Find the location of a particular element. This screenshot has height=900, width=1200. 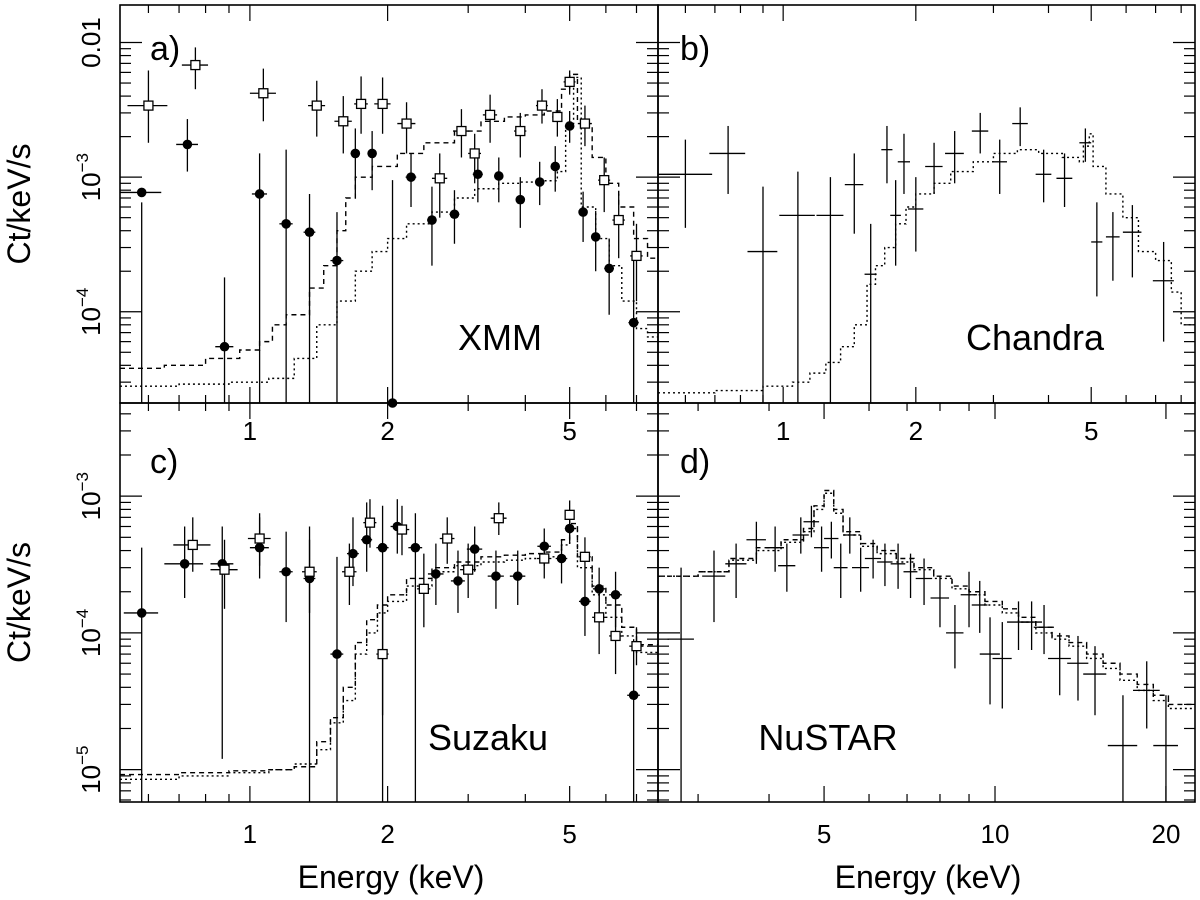

panel-label: b) is located at coordinates (695, 49).